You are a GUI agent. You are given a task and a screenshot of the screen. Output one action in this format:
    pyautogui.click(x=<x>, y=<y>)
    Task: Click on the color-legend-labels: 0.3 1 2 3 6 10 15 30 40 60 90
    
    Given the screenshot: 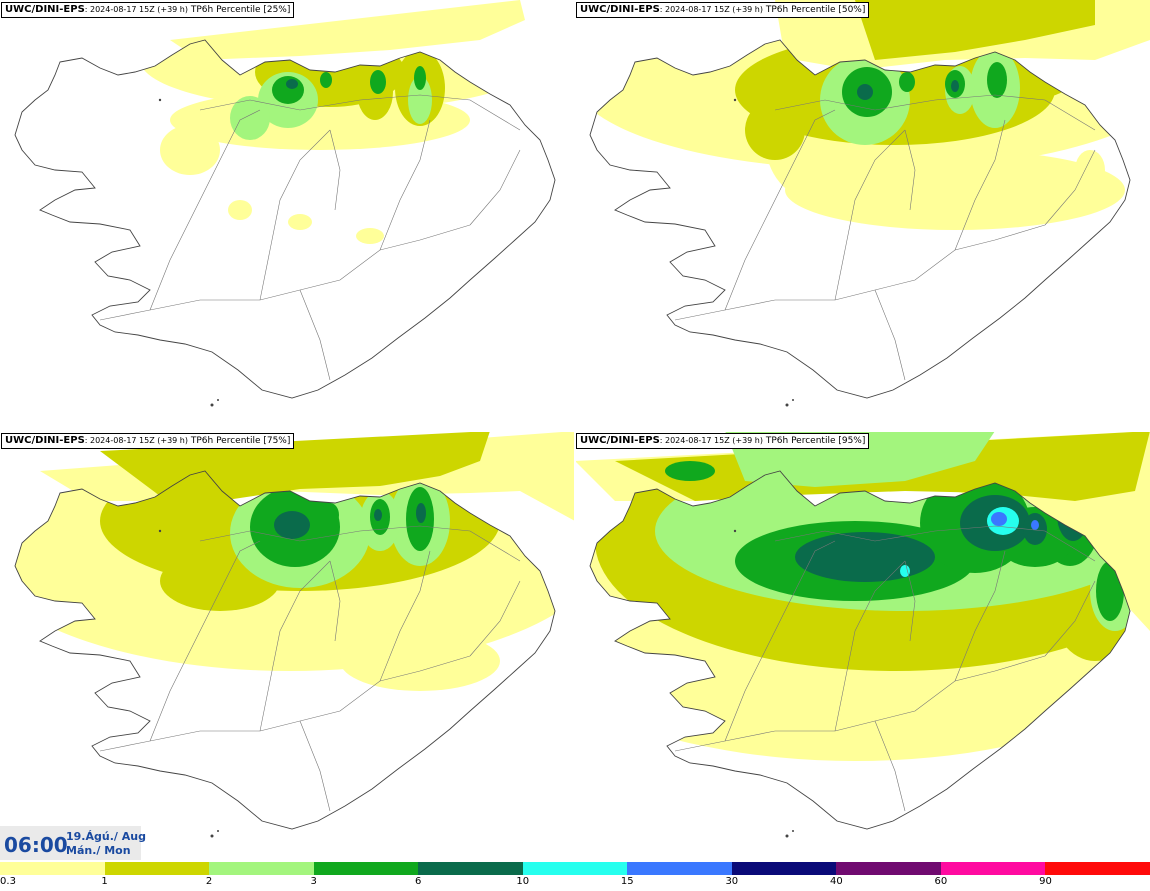 What is the action you would take?
    pyautogui.click(x=575, y=883)
    